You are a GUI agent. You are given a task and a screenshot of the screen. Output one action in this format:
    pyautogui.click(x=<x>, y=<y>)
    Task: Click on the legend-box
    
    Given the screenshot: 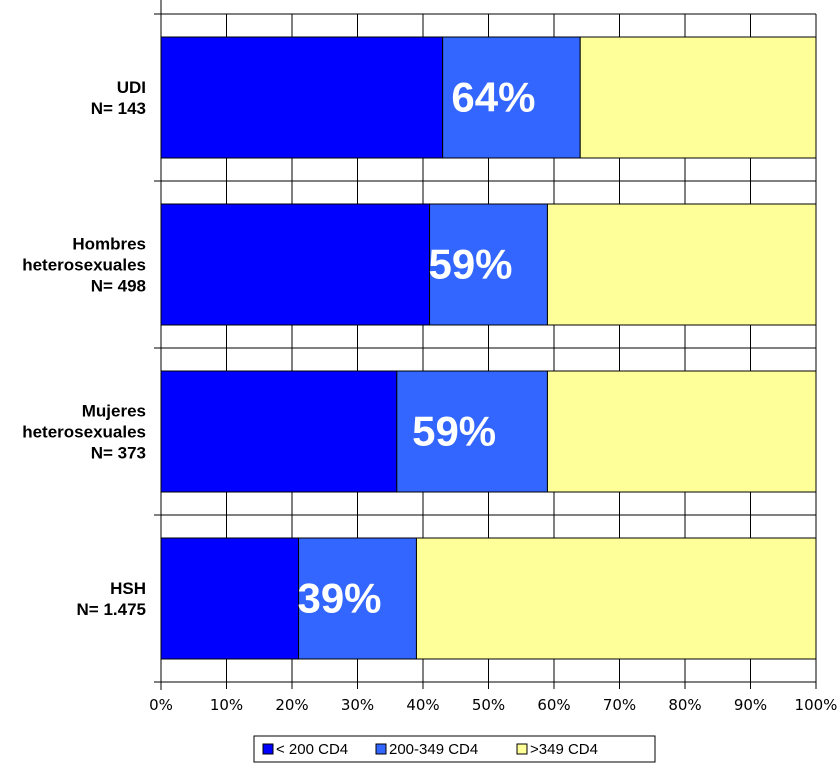 What is the action you would take?
    pyautogui.click(x=454, y=749)
    